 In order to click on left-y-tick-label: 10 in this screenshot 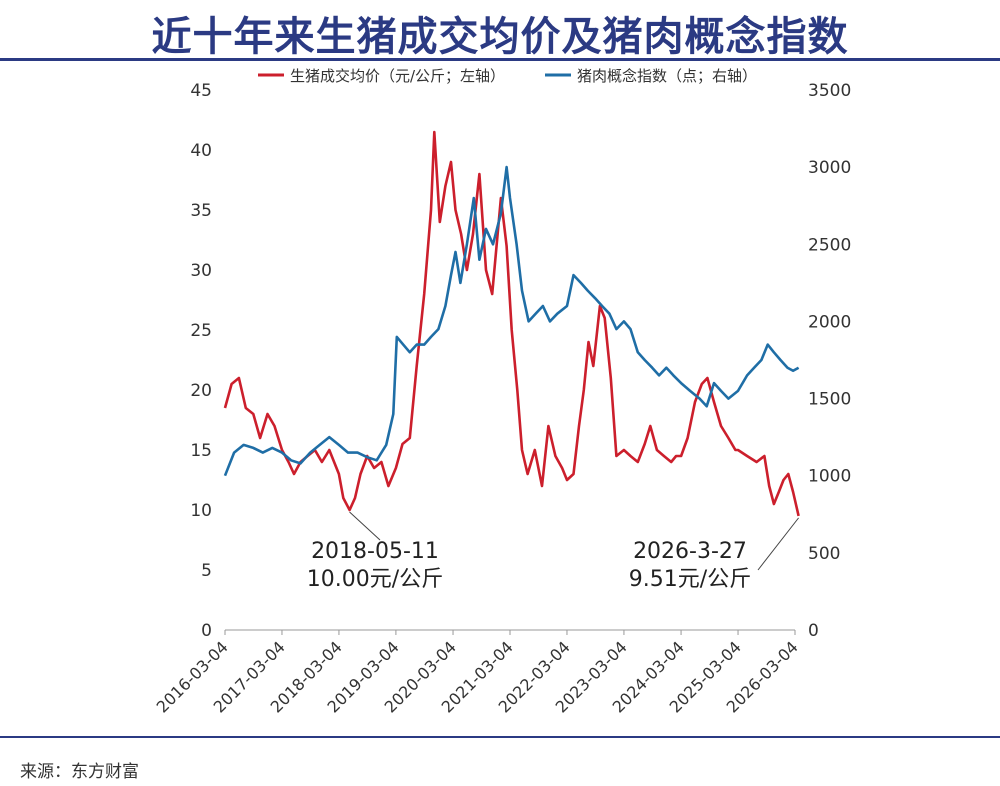, I will do `click(201, 511)`.